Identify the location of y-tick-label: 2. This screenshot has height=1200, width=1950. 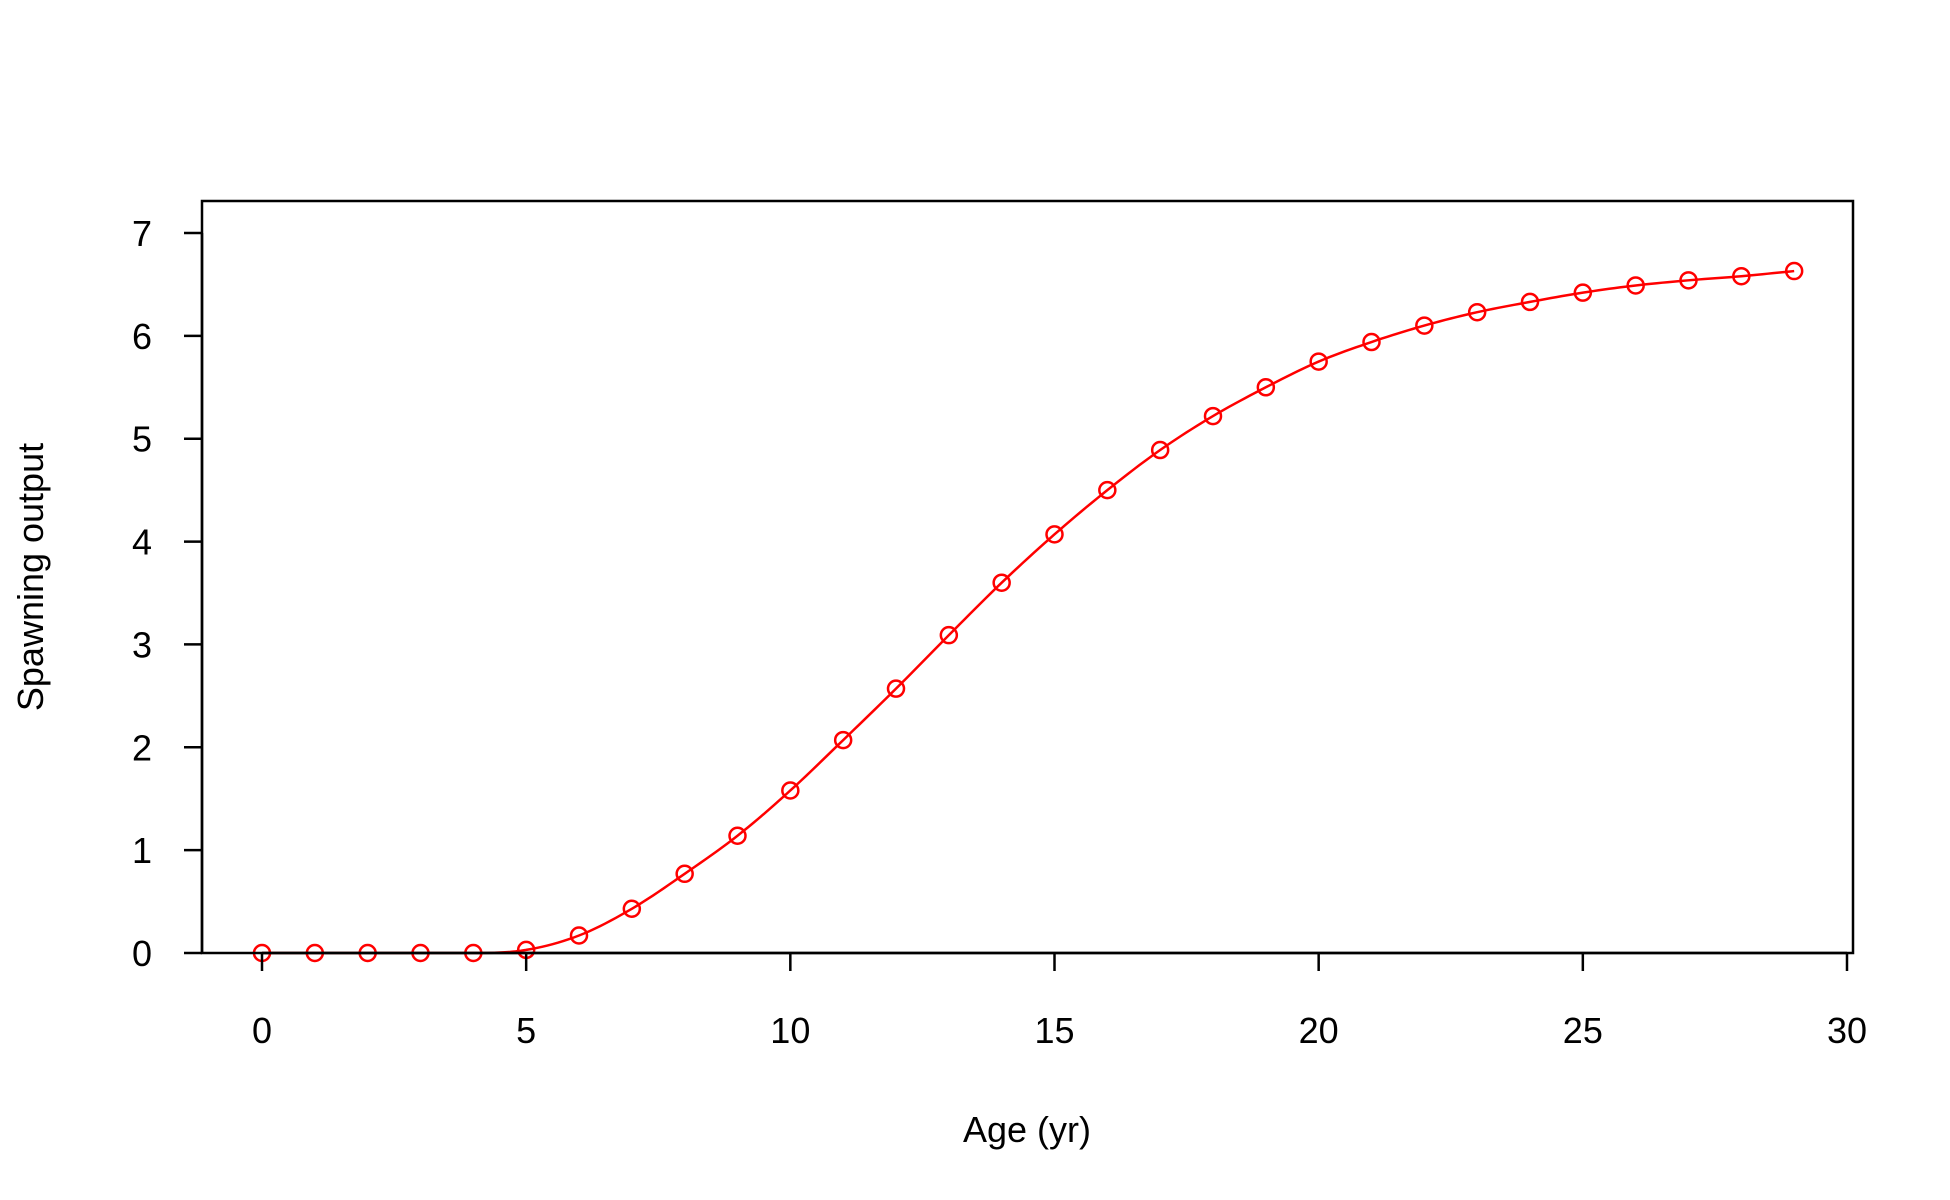
(142, 747).